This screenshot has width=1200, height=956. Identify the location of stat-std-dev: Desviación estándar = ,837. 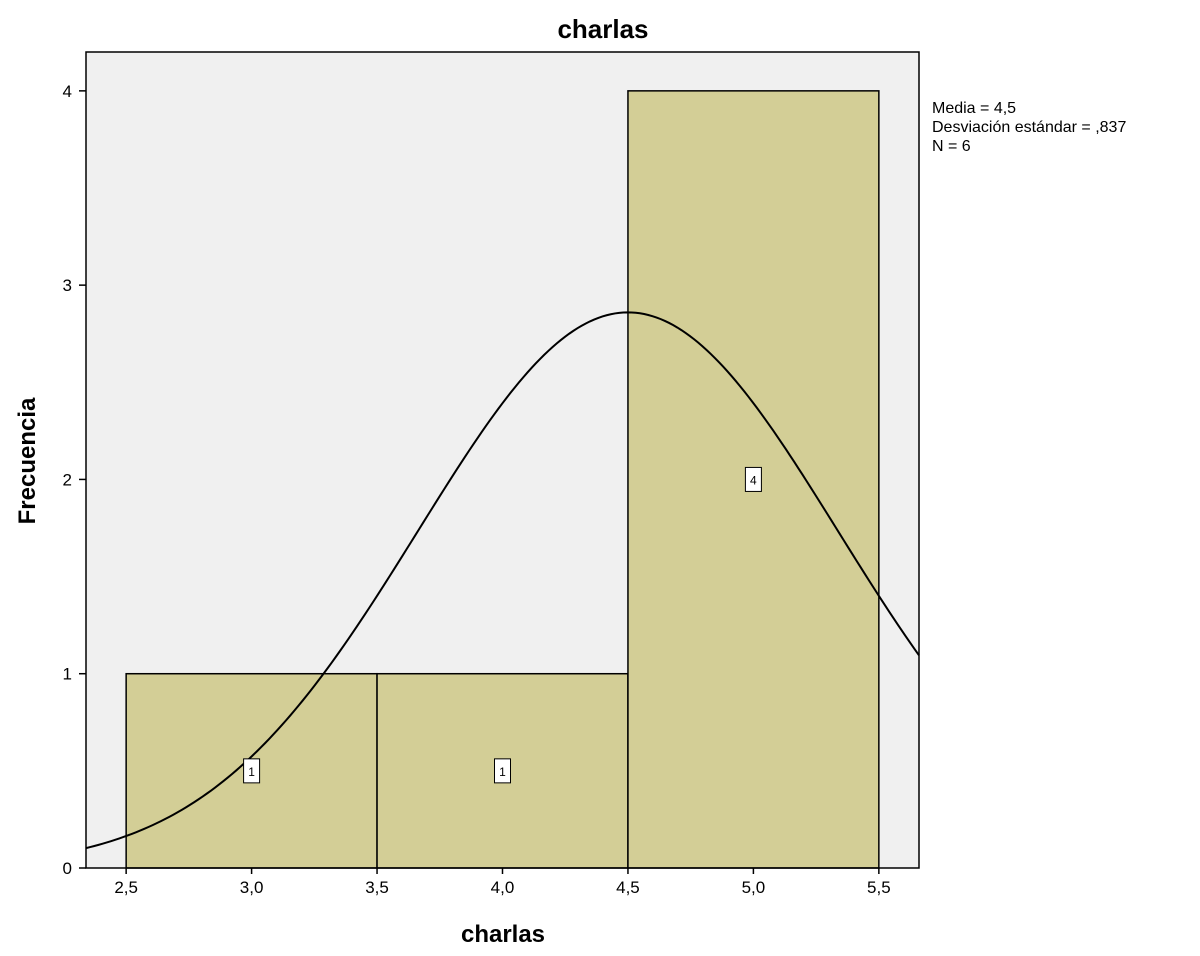
(1029, 127).